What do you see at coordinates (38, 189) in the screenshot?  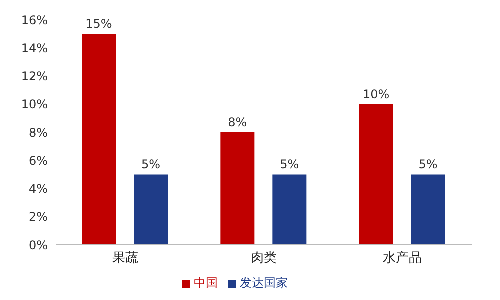 I see `y-tick-label: 4%` at bounding box center [38, 189].